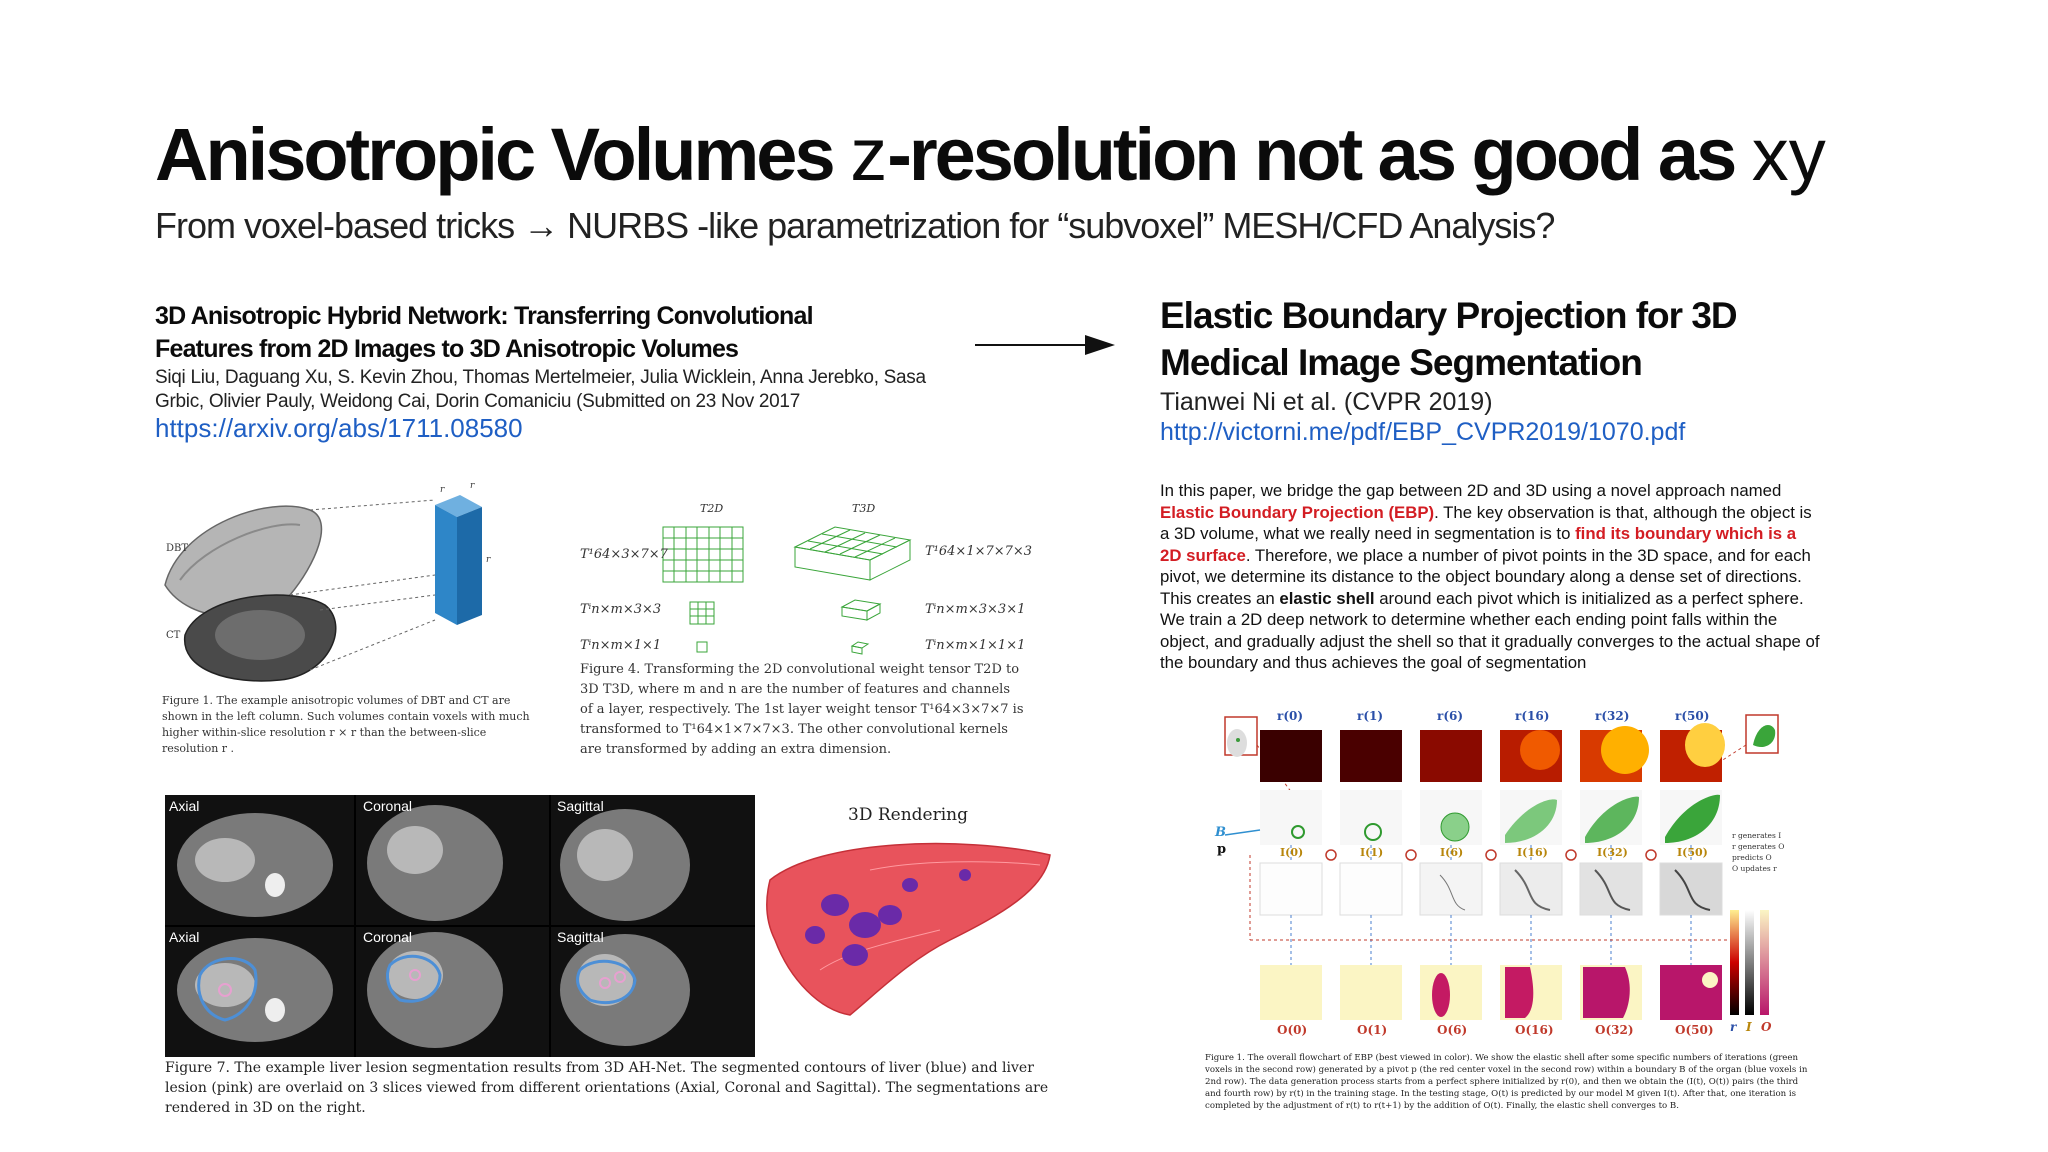 The height and width of the screenshot is (1152, 2048). Describe the element at coordinates (624, 554) in the screenshot. I see `fig4-kernel-first-2d: T¹64×3×7×7` at that location.